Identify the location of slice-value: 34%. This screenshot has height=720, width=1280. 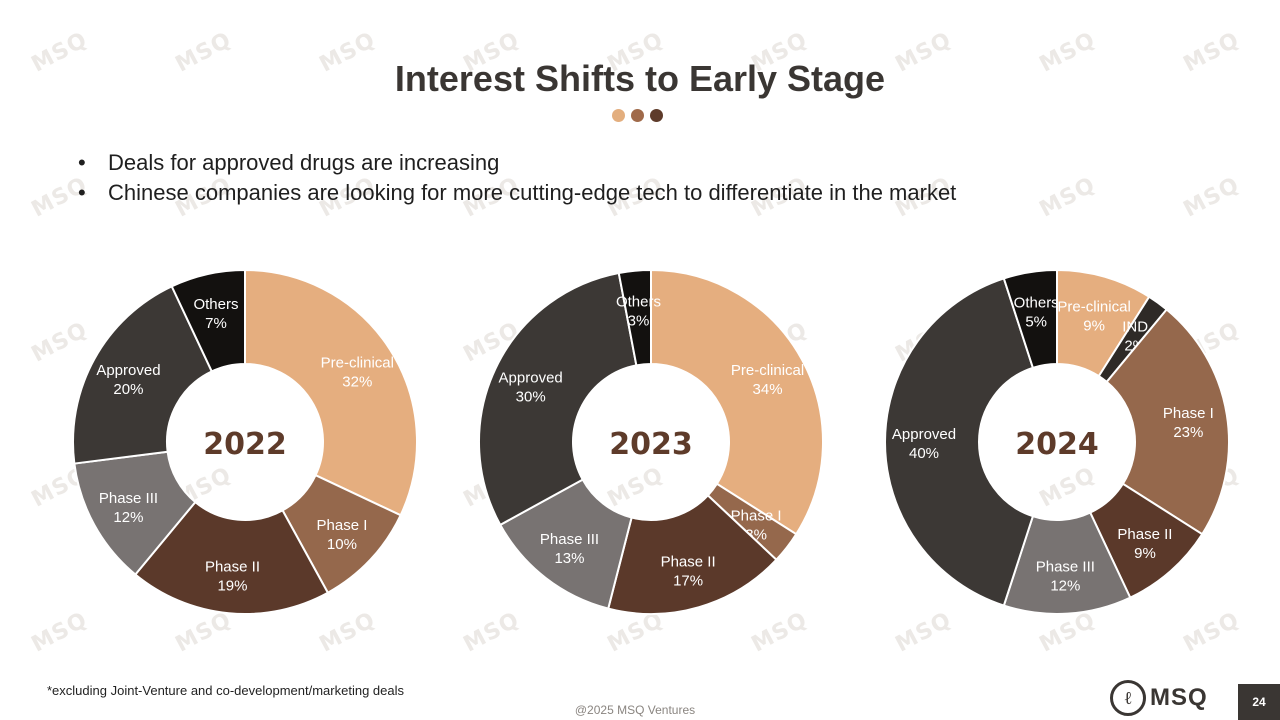
(768, 389).